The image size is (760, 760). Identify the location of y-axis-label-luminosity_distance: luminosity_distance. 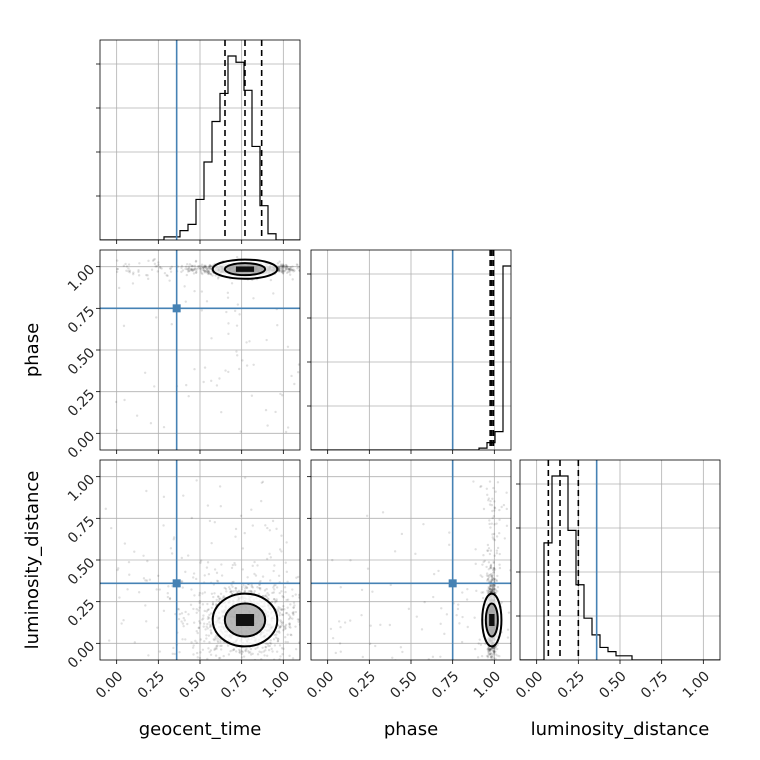
(32, 560).